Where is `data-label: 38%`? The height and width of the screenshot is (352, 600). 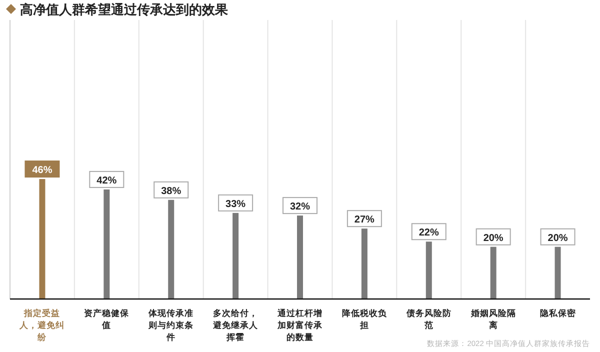
data-label: 38% is located at coordinates (171, 191).